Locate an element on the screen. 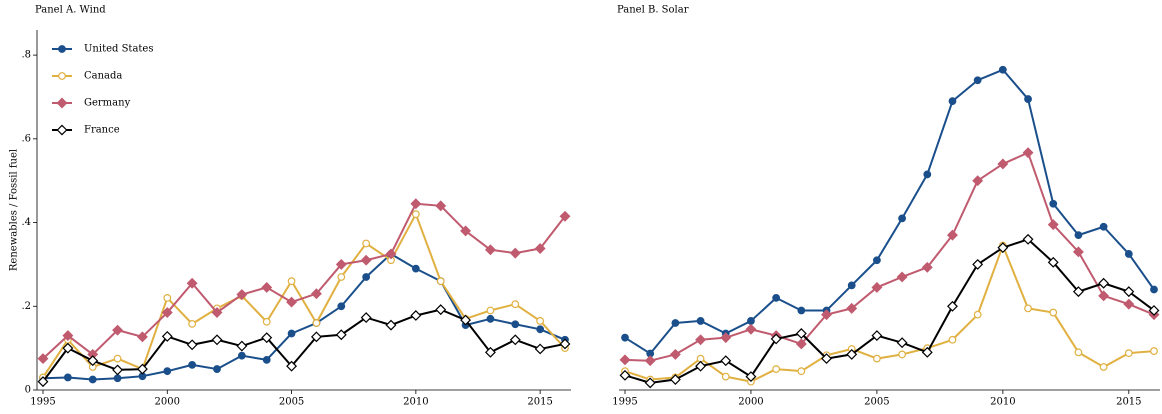 The width and height of the screenshot is (1162, 414). panel-title: Panel B. Solar is located at coordinates (653, 10).